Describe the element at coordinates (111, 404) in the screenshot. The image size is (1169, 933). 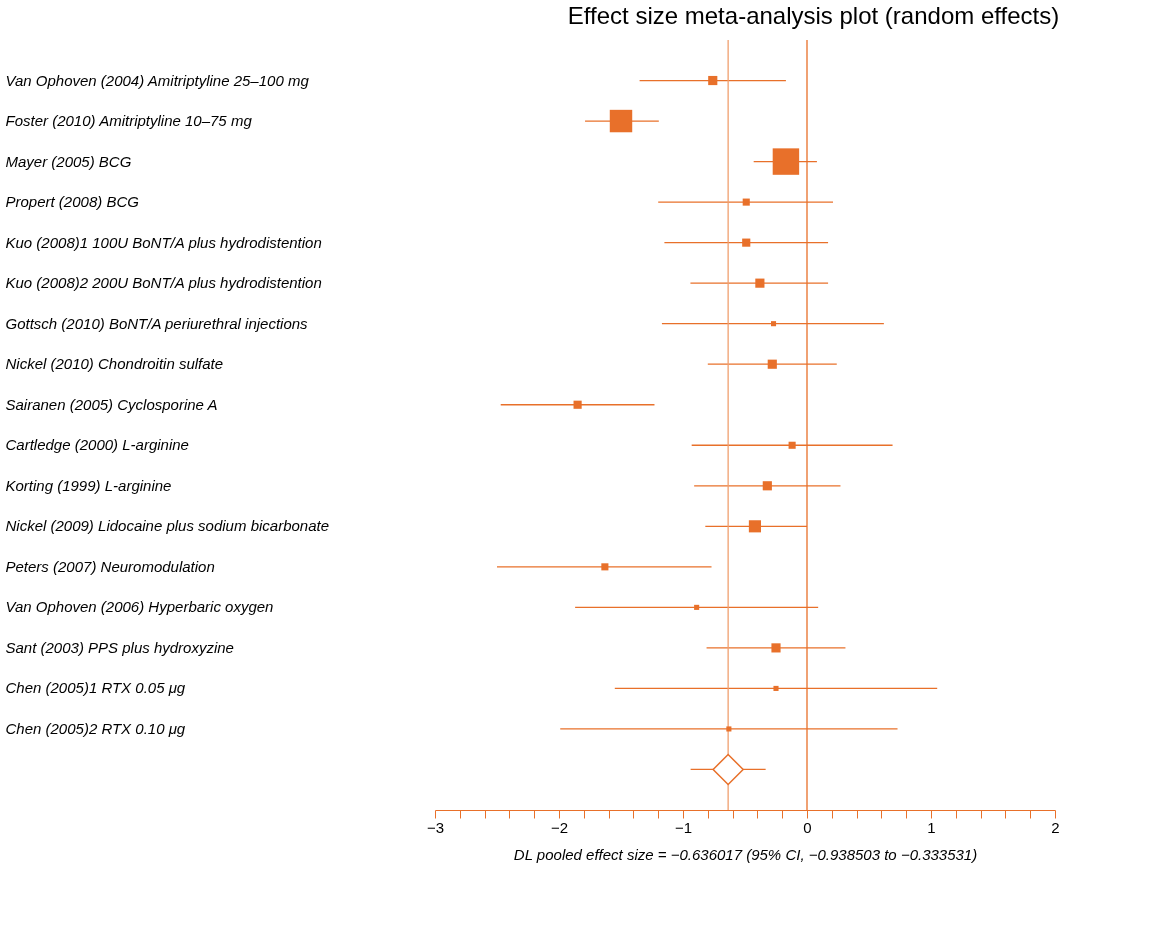
I see `y-tick-label: Sairanen (2005) Cyclosporine A` at that location.